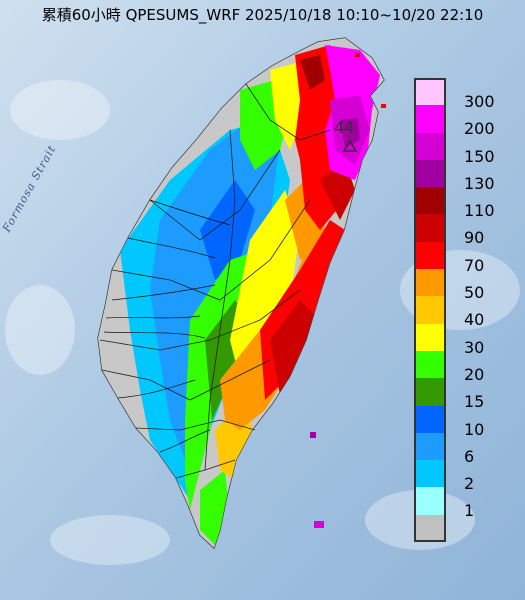  I want to click on station-label: 44, so click(344, 127).